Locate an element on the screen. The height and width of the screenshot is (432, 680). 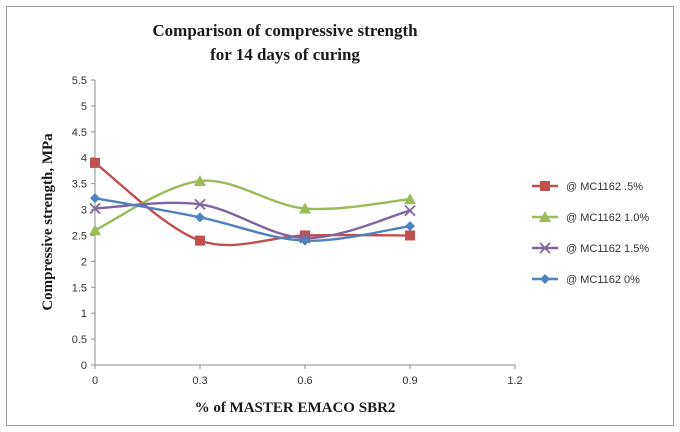
x-tick-label: 0.6 is located at coordinates (304, 381).